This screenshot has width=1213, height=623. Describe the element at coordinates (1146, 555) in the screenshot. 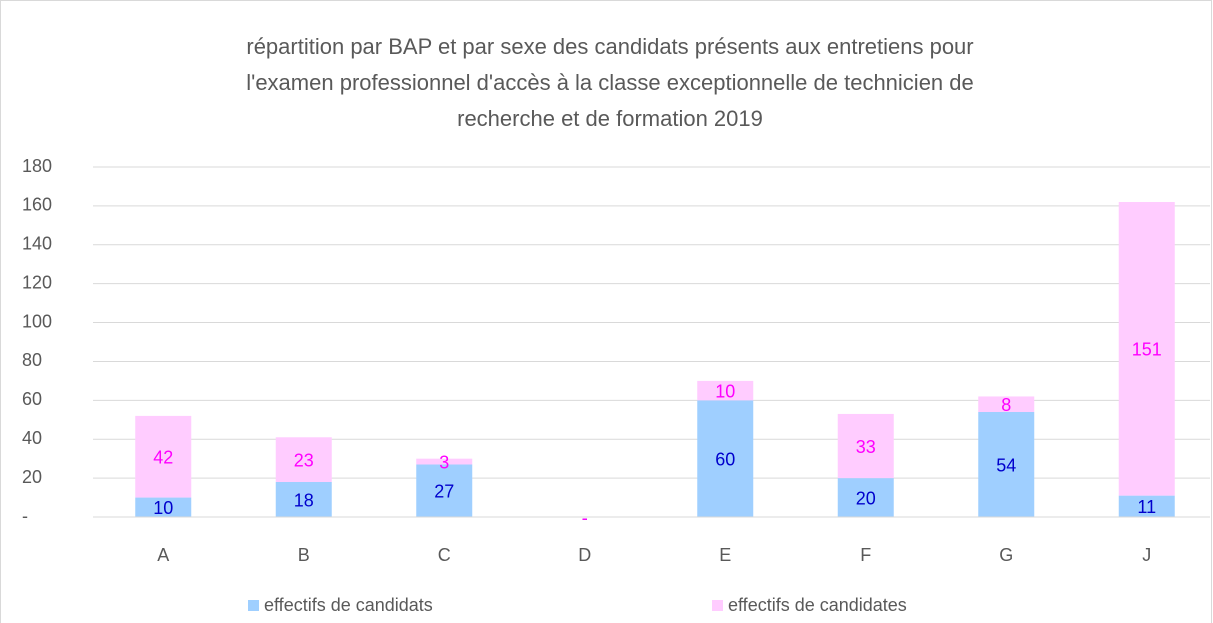

I see `x-tick-label: J` at that location.